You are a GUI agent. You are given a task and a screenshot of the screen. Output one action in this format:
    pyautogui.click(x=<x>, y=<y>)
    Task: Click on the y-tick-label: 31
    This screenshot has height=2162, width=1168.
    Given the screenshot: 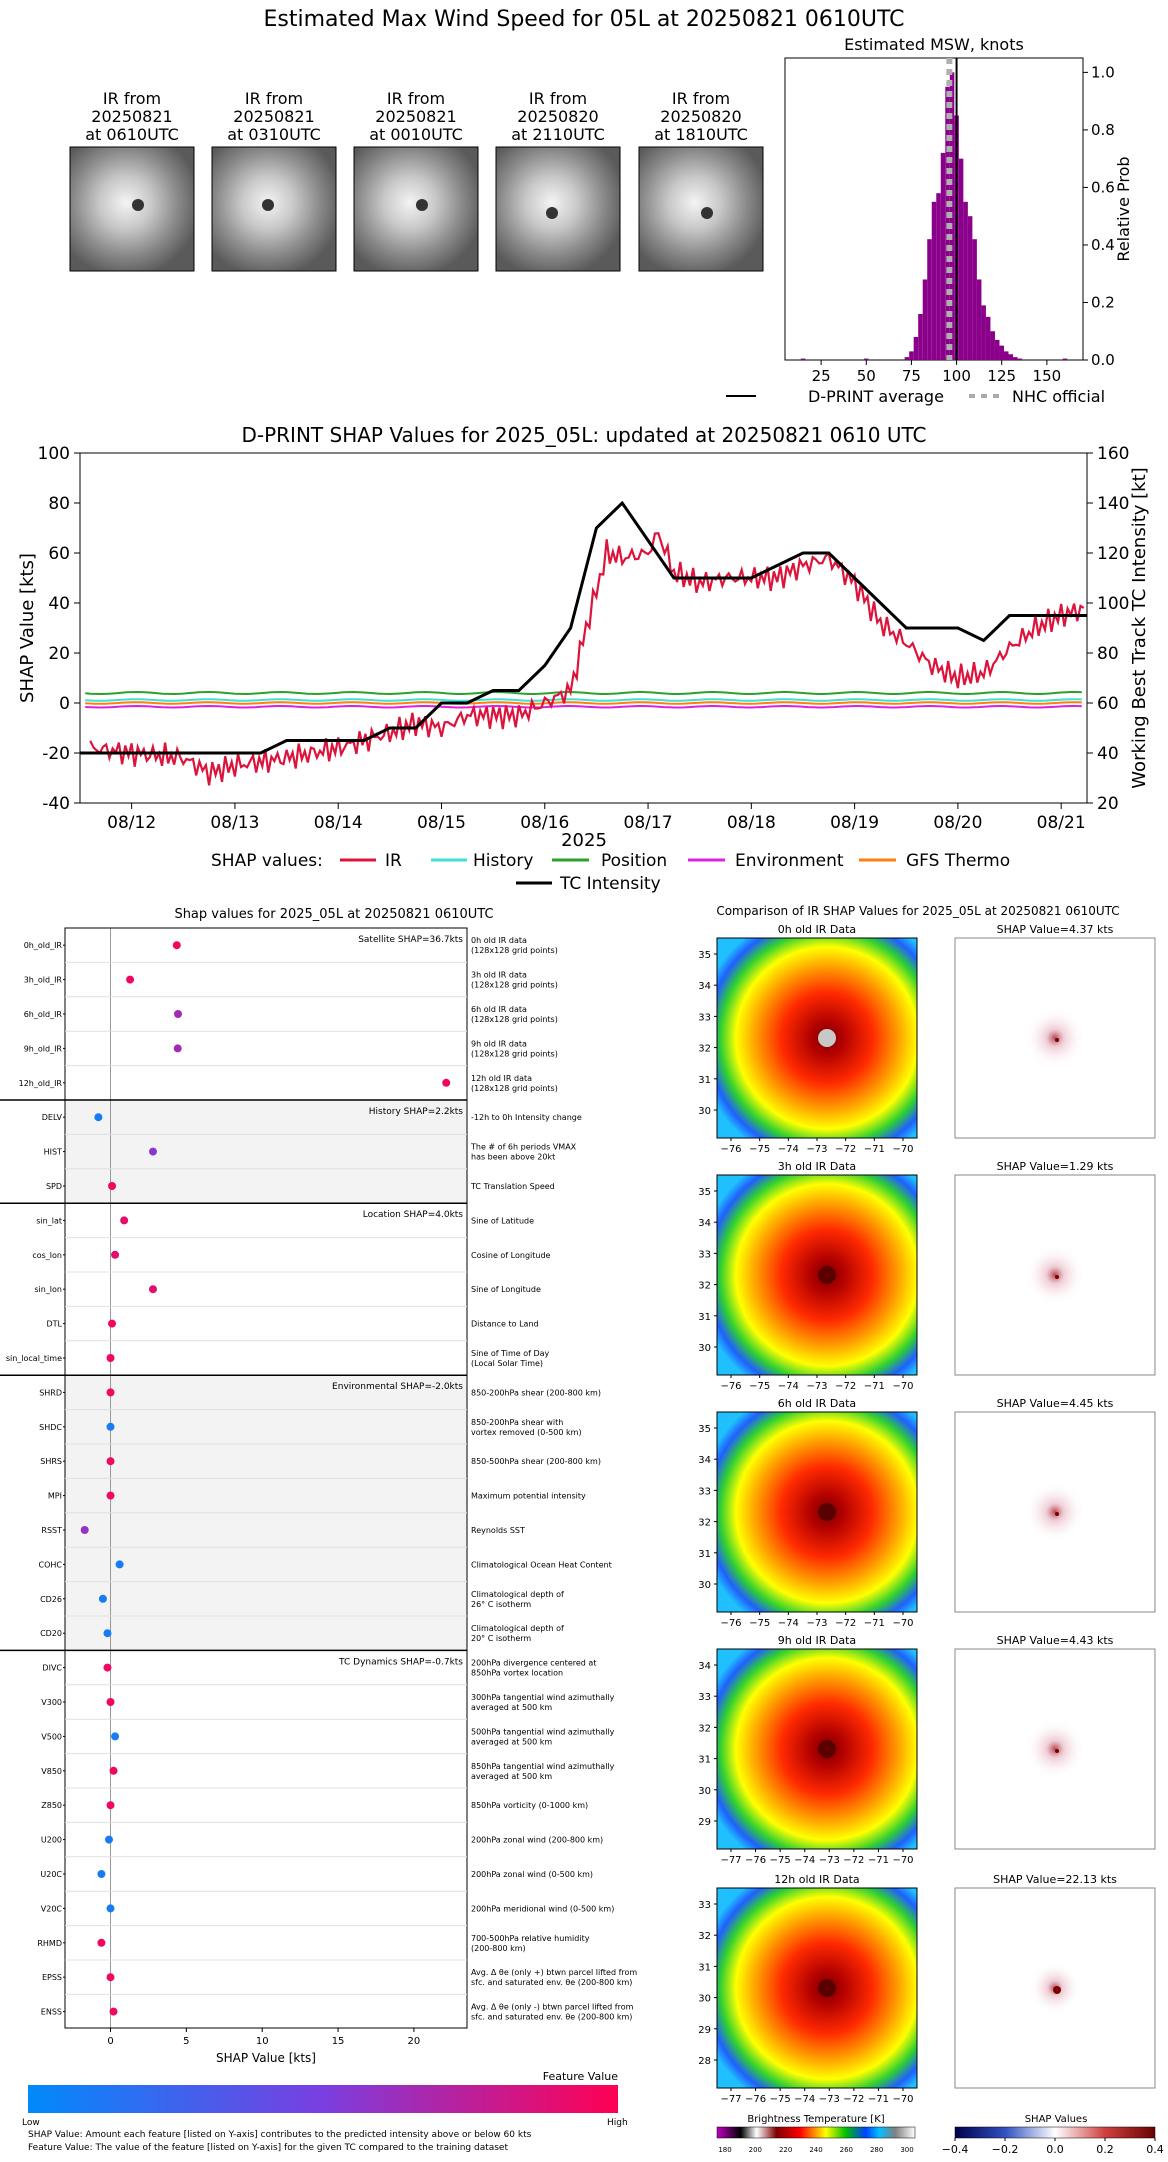 What is the action you would take?
    pyautogui.click(x=704, y=1317)
    